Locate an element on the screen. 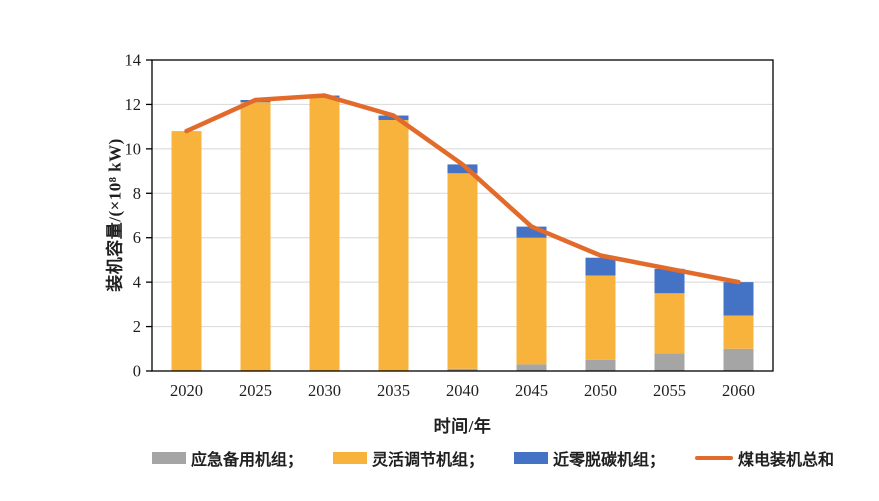 This screenshot has height=501, width=879. x-tick-label: 2020 is located at coordinates (186, 390).